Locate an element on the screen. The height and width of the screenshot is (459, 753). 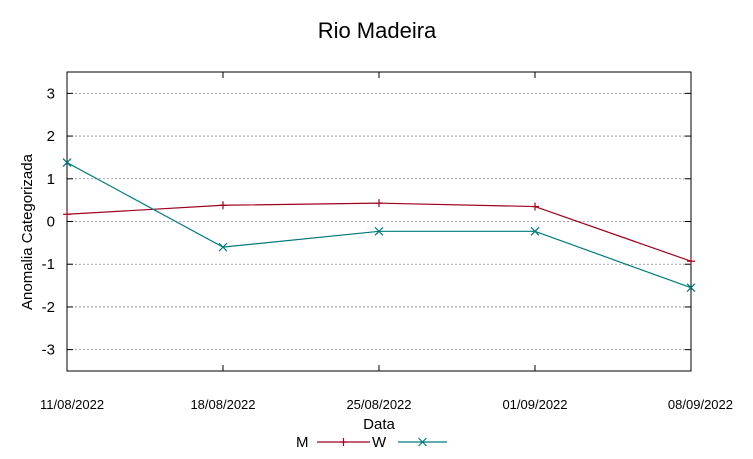
legend-label: W is located at coordinates (379, 442).